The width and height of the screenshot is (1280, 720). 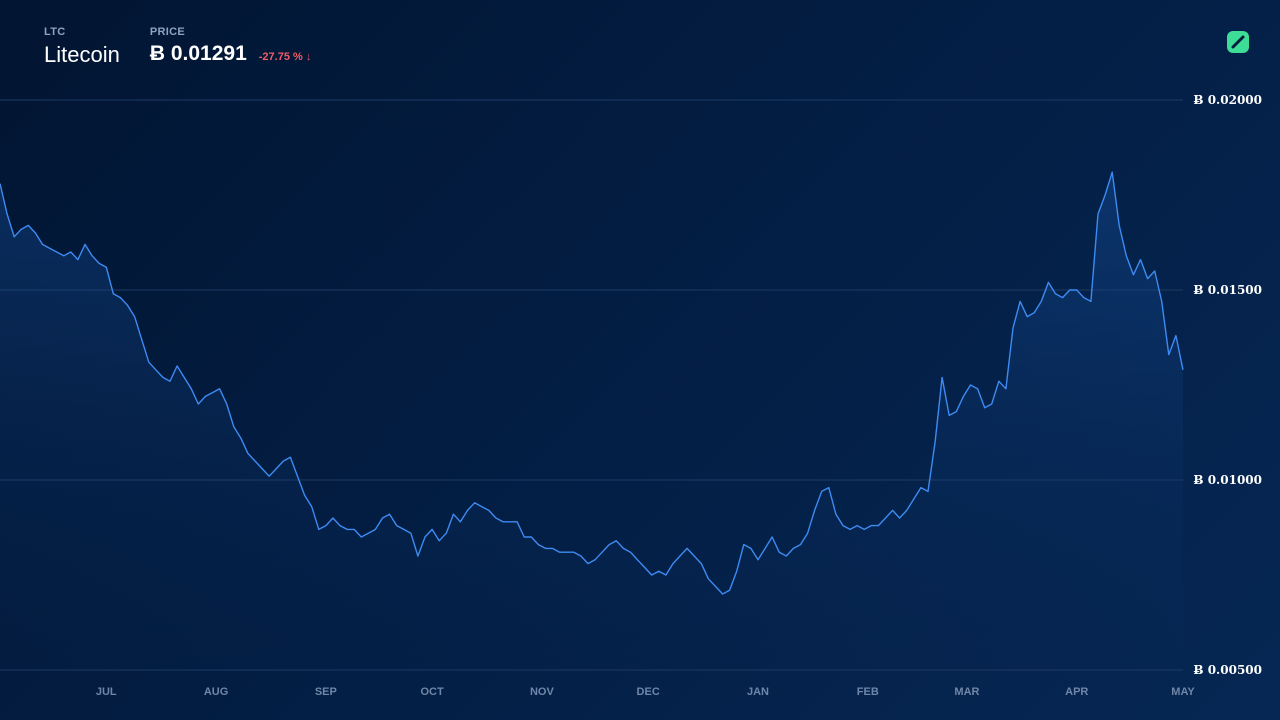 What do you see at coordinates (82, 54) in the screenshot?
I see `asset-name: Litecoin` at bounding box center [82, 54].